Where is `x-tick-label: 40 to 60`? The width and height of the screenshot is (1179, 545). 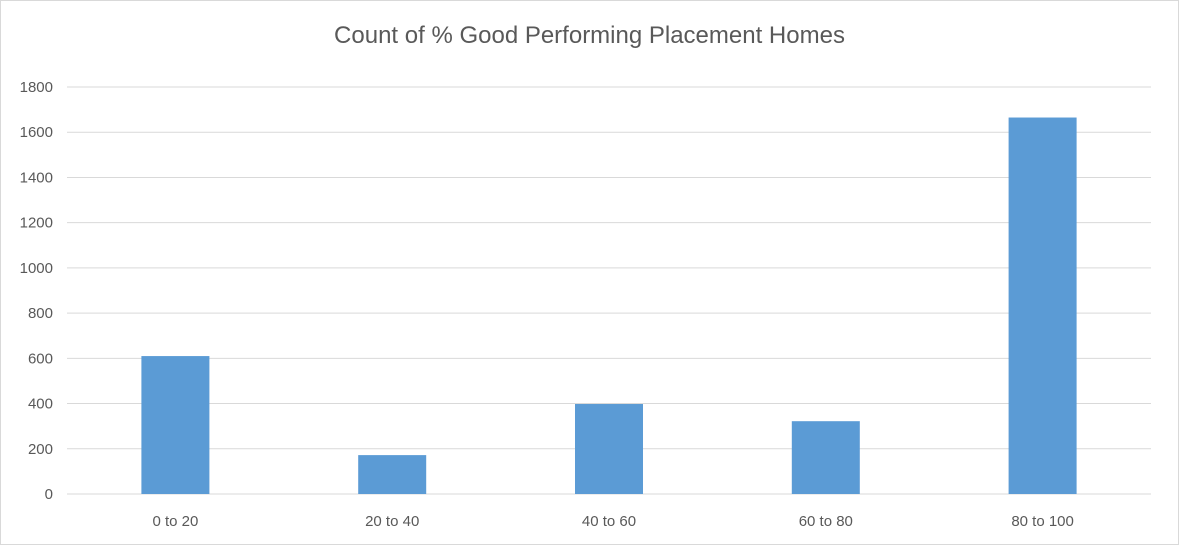
x-tick-label: 40 to 60 is located at coordinates (609, 521).